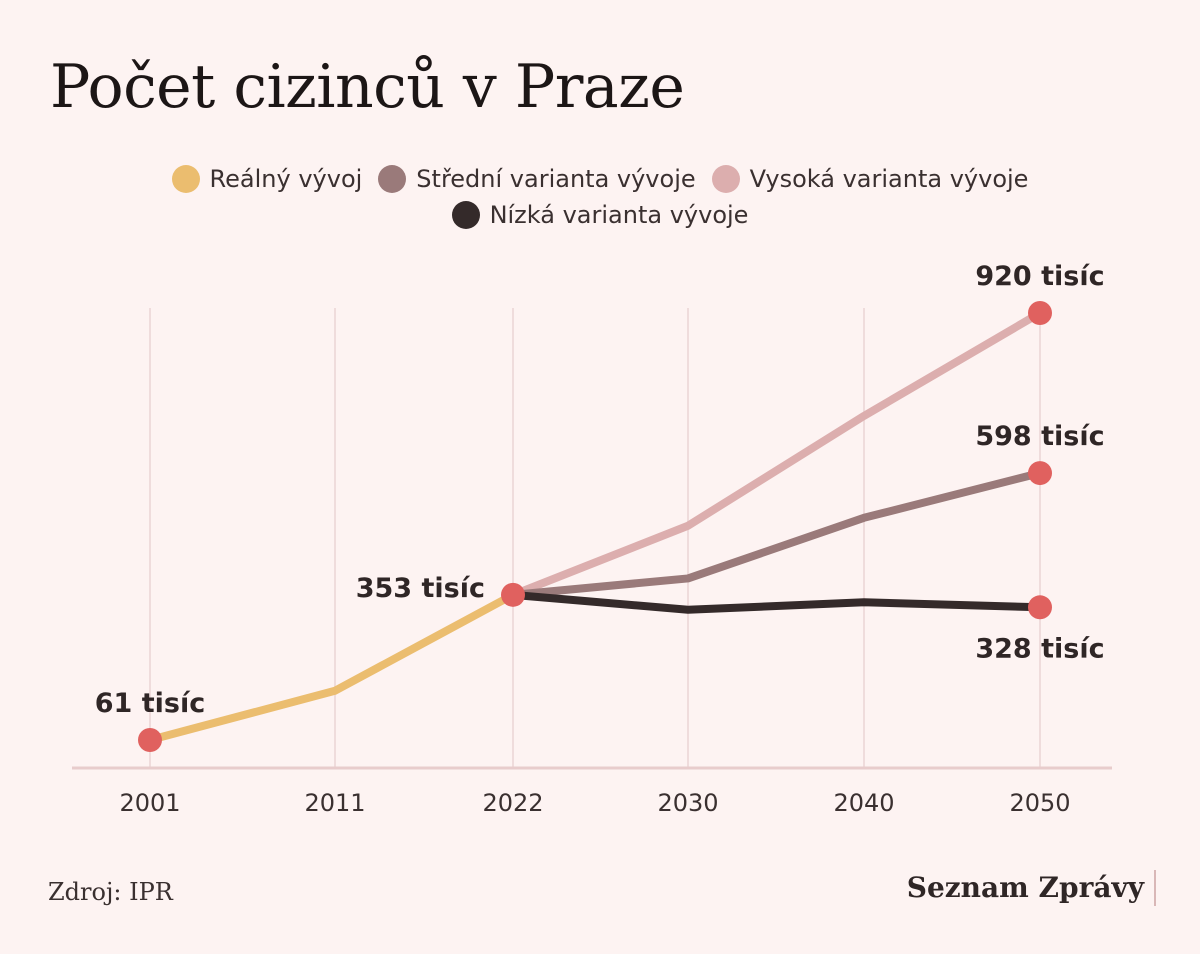  I want to click on legend-swatch-high, so click(725, 179).